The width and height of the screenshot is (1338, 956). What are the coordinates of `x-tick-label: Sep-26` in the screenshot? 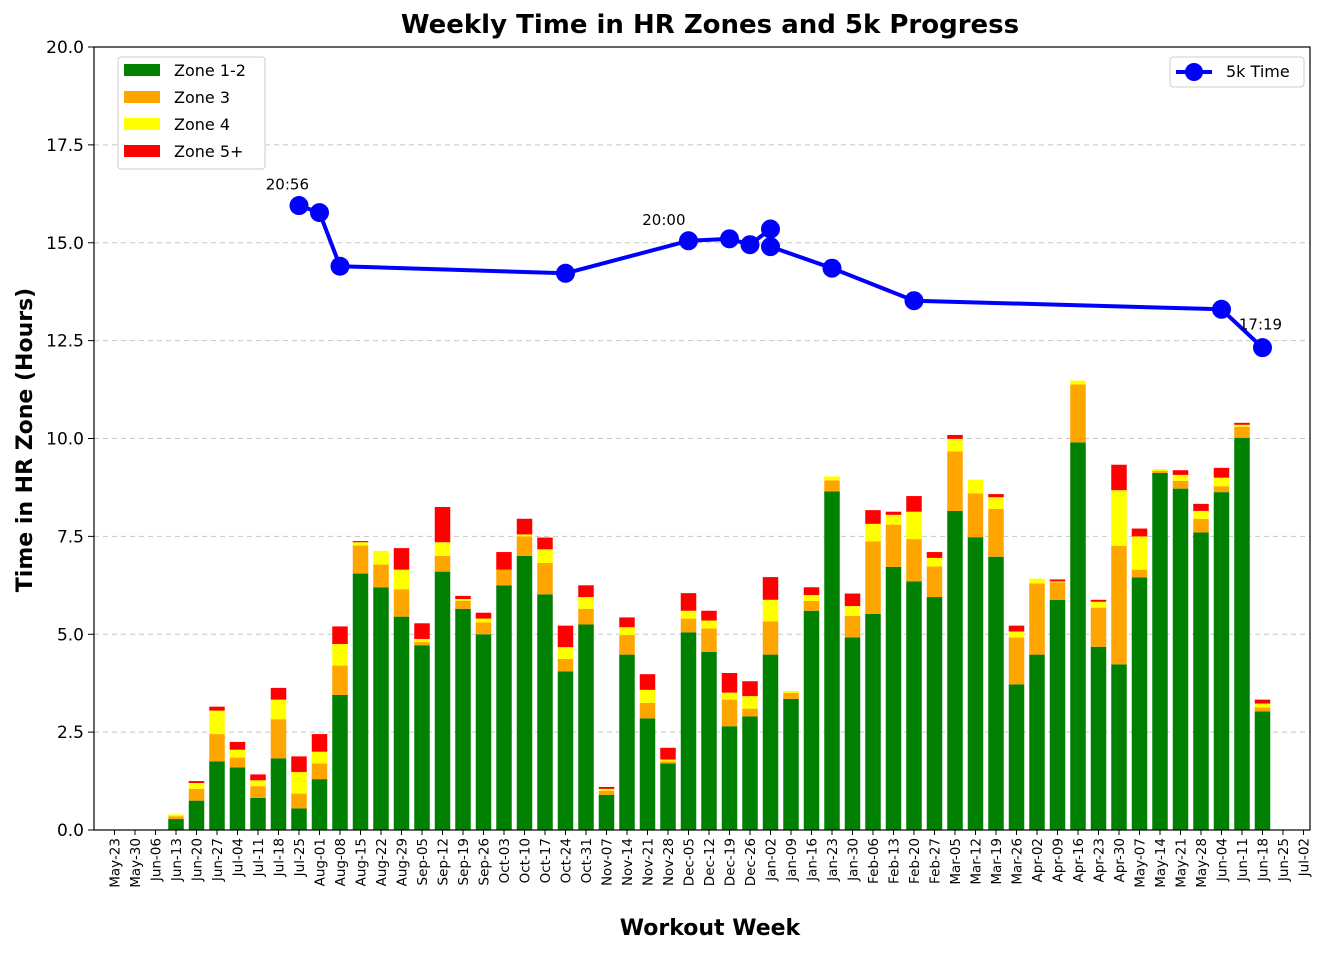 It's located at (485, 862).